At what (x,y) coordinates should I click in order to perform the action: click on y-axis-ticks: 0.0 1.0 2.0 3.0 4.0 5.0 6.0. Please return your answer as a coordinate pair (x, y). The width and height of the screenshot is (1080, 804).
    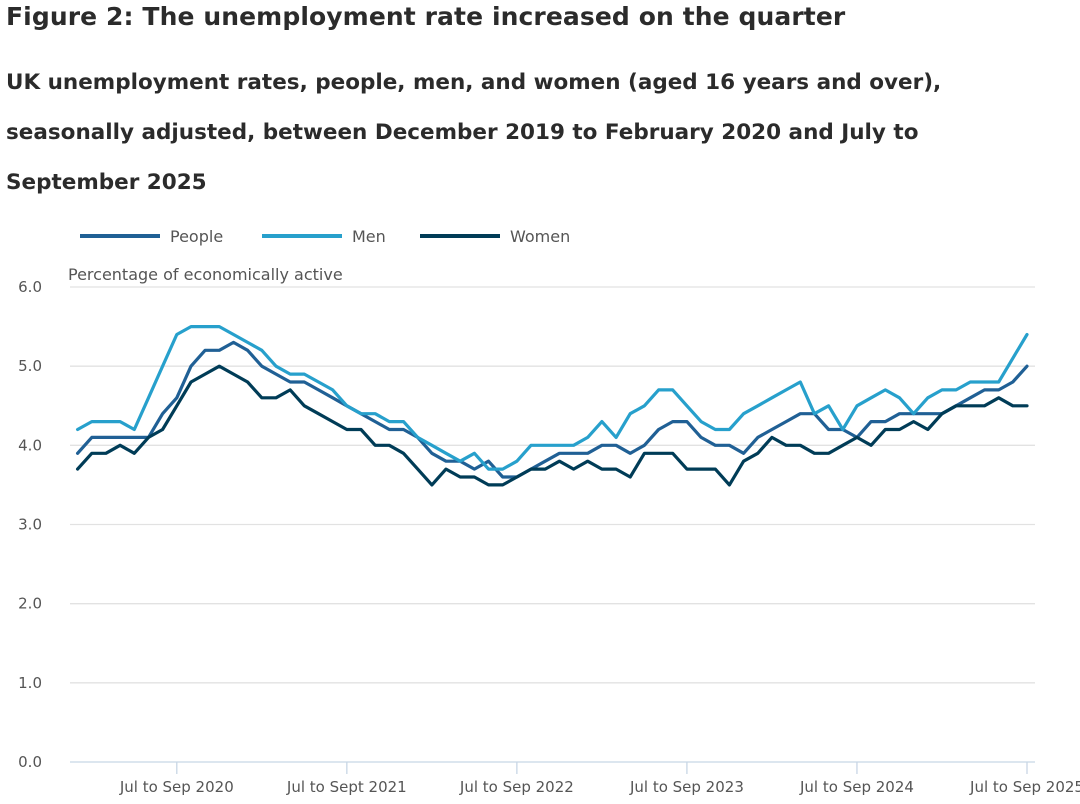
    Looking at the image, I should click on (30, 524).